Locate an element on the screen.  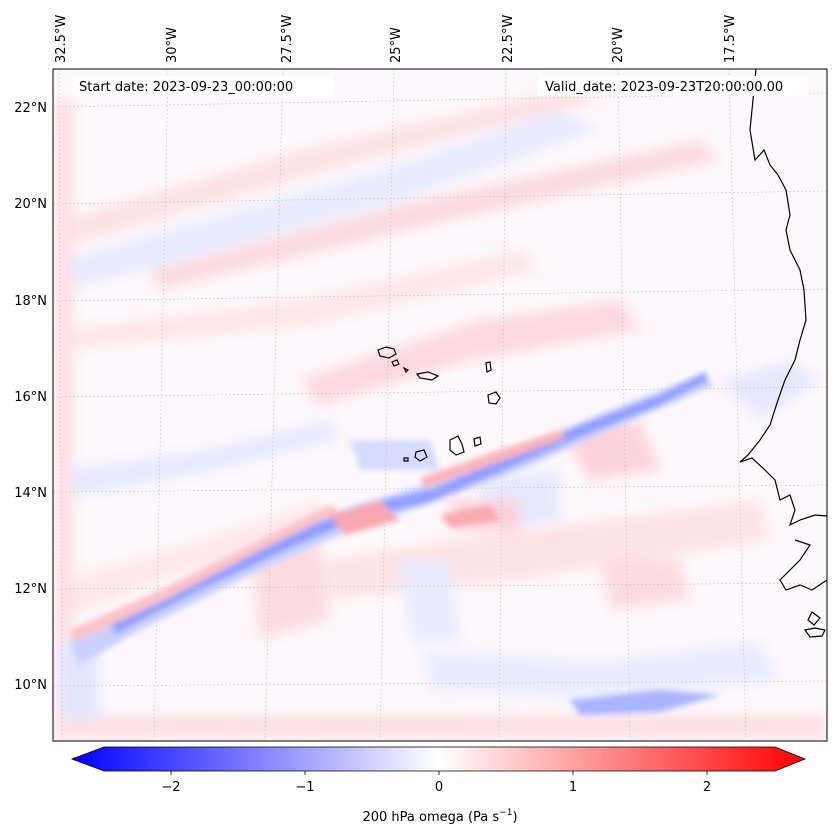
colorbar-tick-label: 1 is located at coordinates (573, 787).